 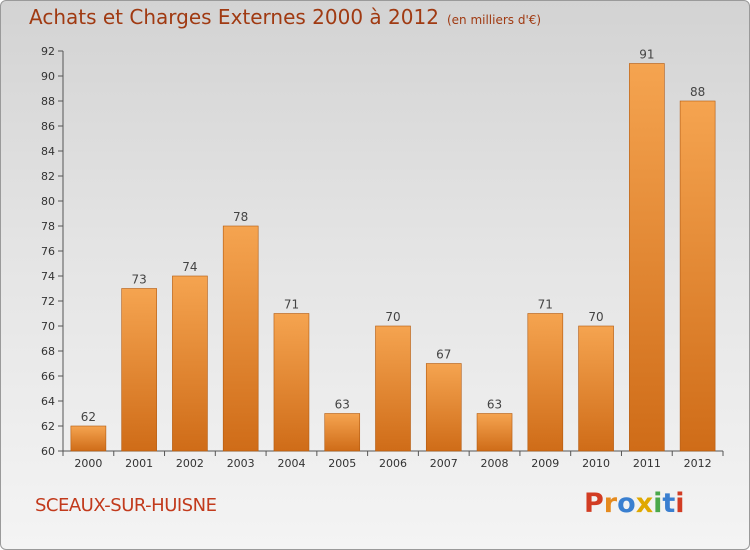 I want to click on bar-2007, so click(x=443, y=407).